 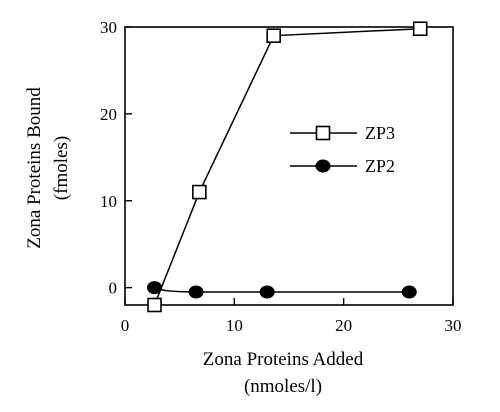 I want to click on legend: ZP3 ZP2, so click(x=342, y=149).